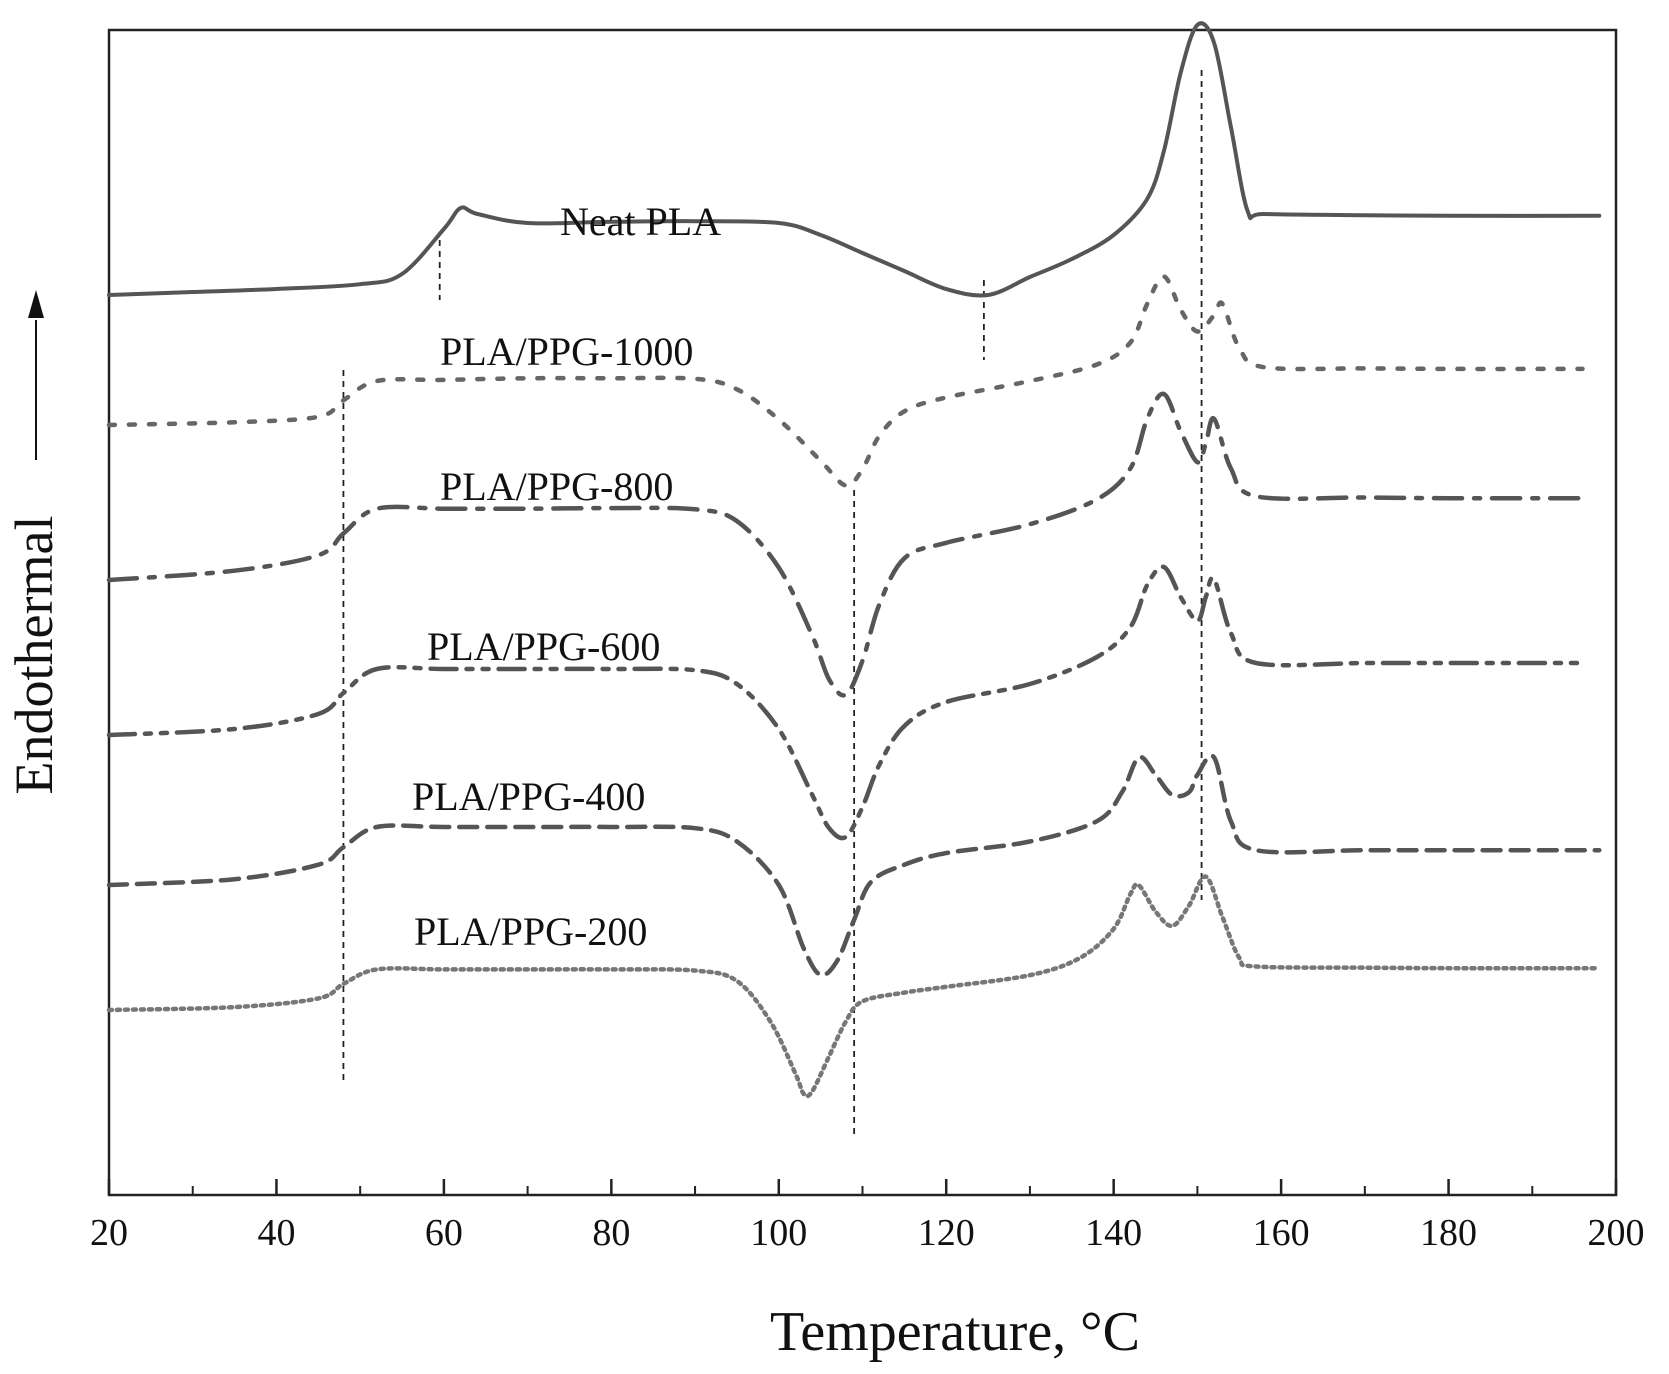 This screenshot has width=1669, height=1374. I want to click on x-tick-label: 160, so click(1281, 1233).